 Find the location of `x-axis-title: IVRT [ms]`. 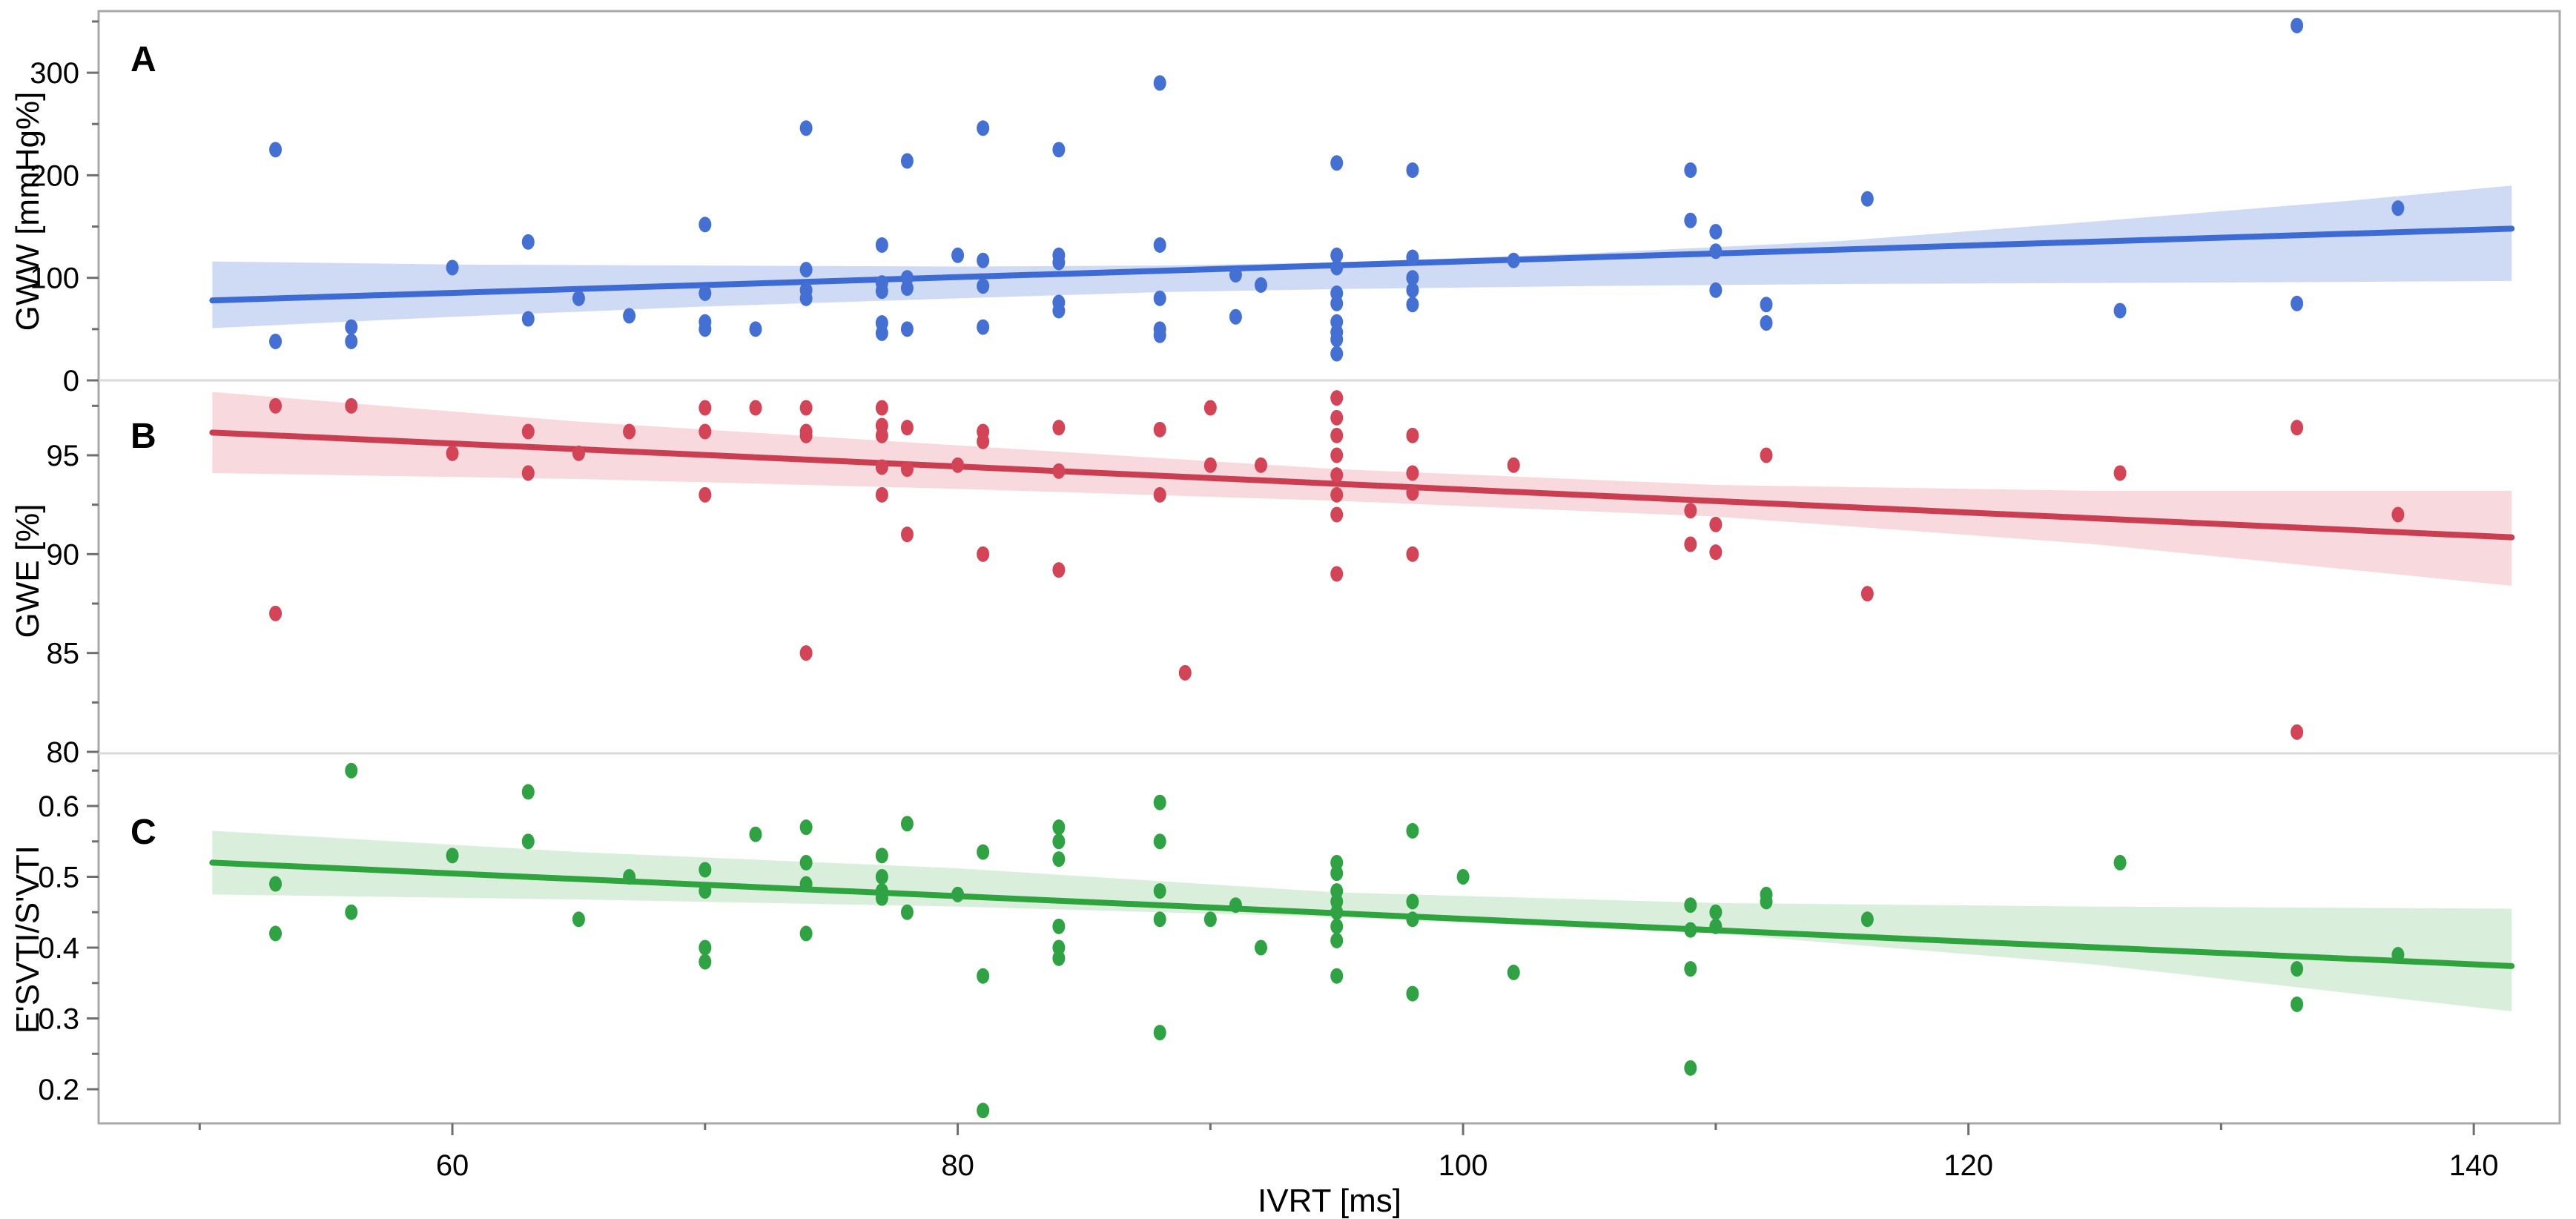

x-axis-title: IVRT [ms] is located at coordinates (1329, 1201).